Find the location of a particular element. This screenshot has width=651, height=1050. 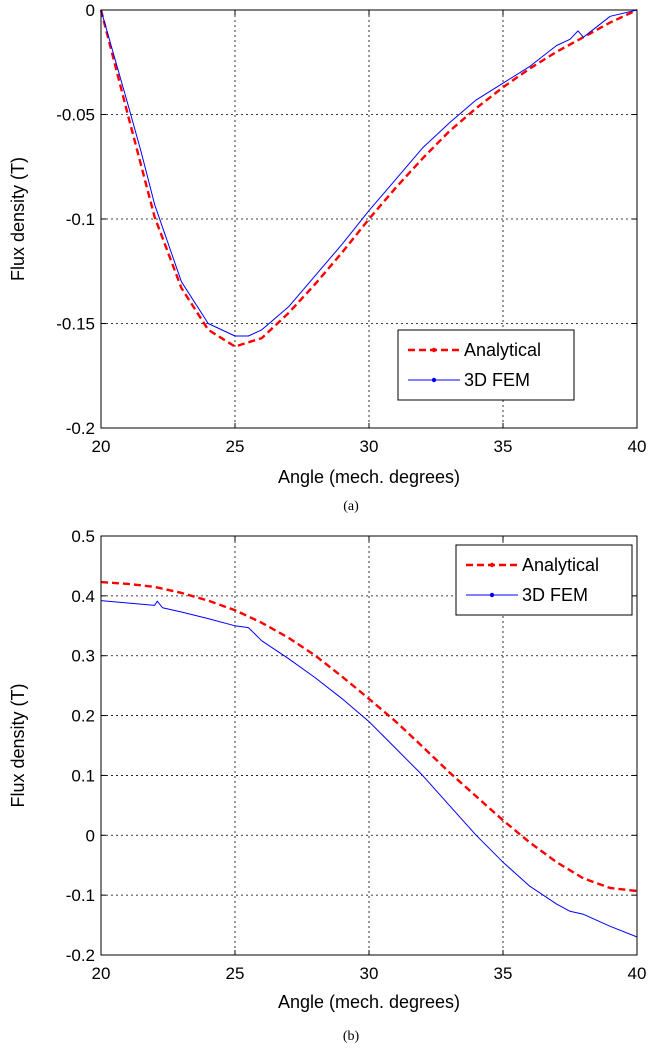

y-tick-label: -0.05 is located at coordinates (75, 115).